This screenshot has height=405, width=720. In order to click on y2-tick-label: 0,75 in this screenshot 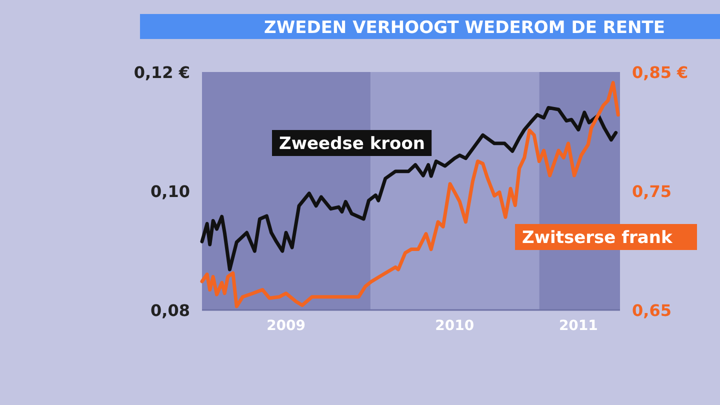, I will do `click(652, 191)`.